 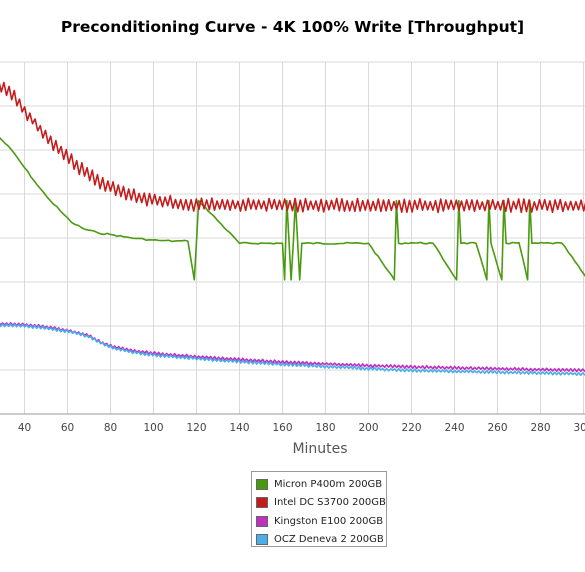 I want to click on legend-item: Micron P400m 200GB, so click(x=321, y=484).